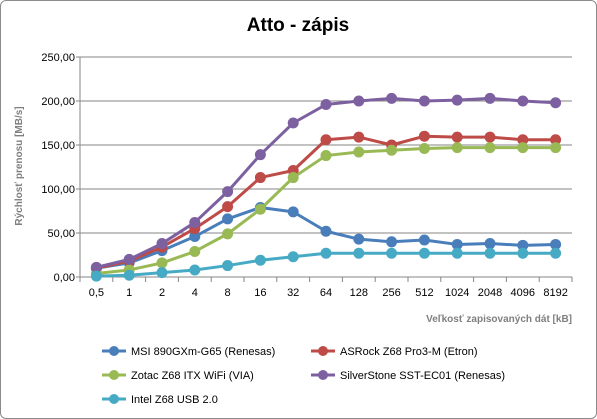  I want to click on x-tick-label: 8, so click(228, 293).